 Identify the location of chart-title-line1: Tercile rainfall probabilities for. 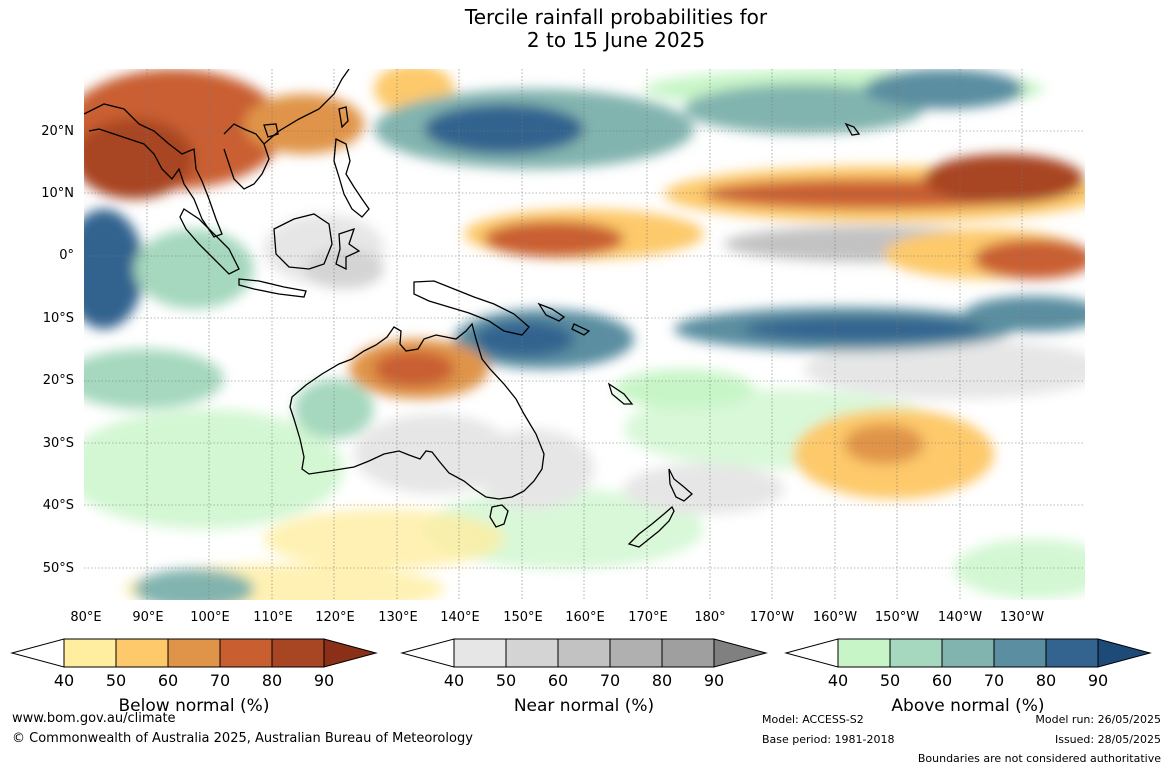
(616, 17).